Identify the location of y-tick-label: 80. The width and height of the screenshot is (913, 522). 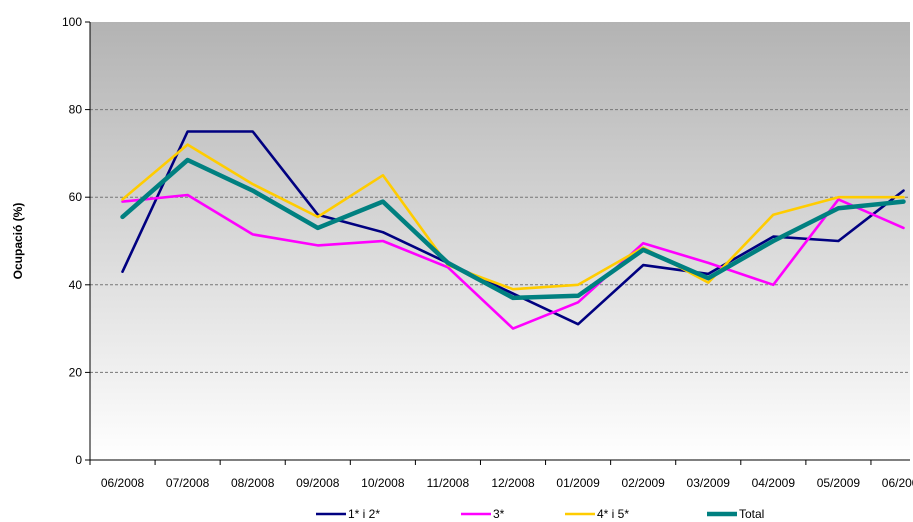
(76, 110).